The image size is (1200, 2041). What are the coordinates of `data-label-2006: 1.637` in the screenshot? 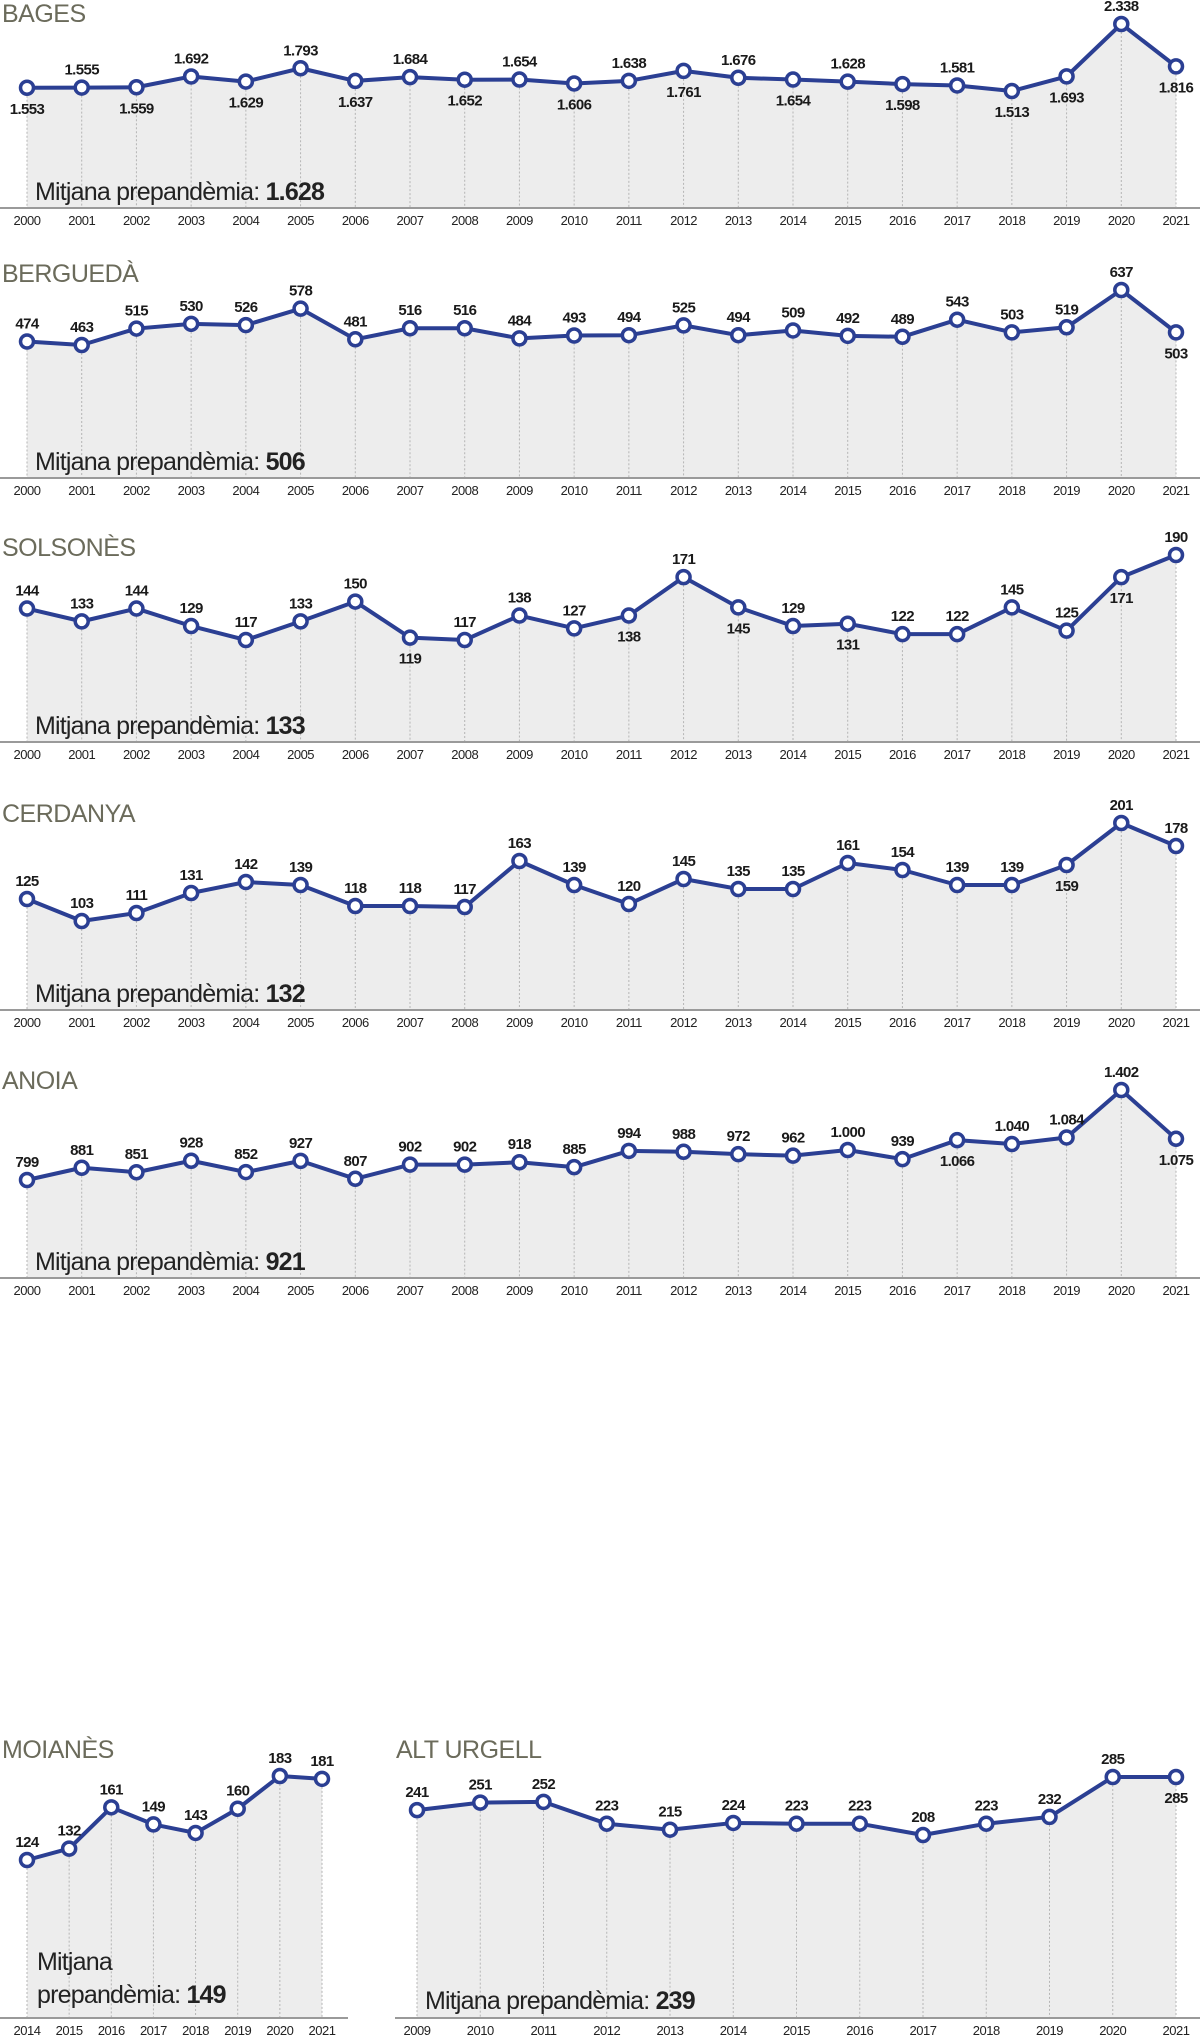 It's located at (355, 102).